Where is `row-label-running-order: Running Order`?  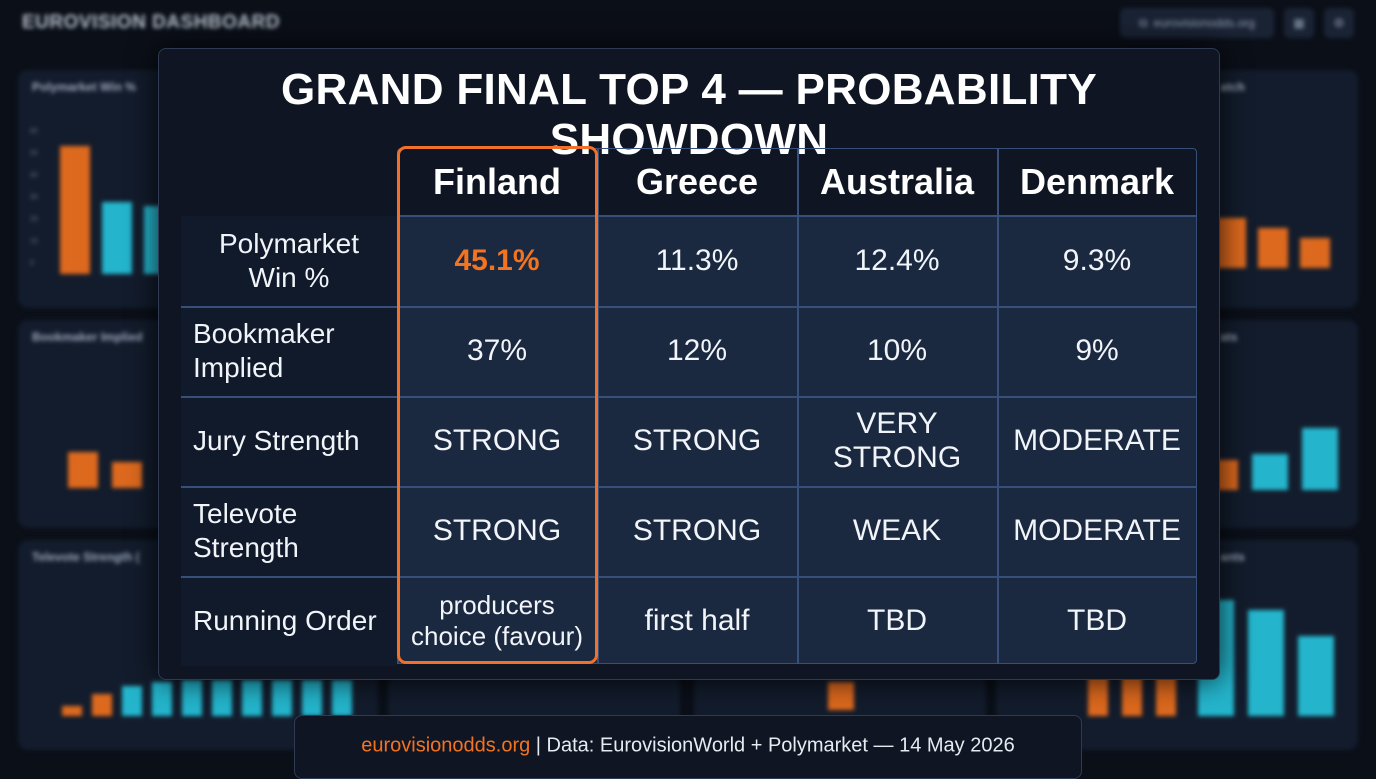
row-label-running-order: Running Order is located at coordinates (289, 621).